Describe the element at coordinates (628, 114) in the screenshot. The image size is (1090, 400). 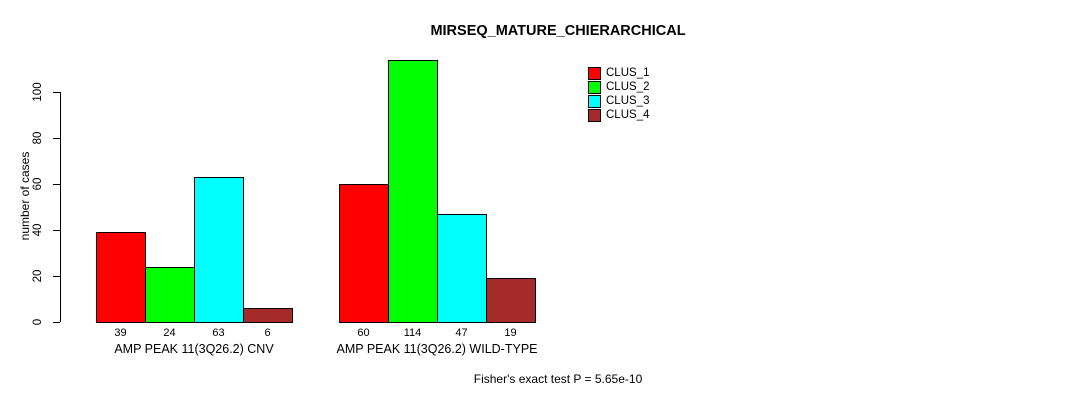
I see `legend-label: CLUS_4` at that location.